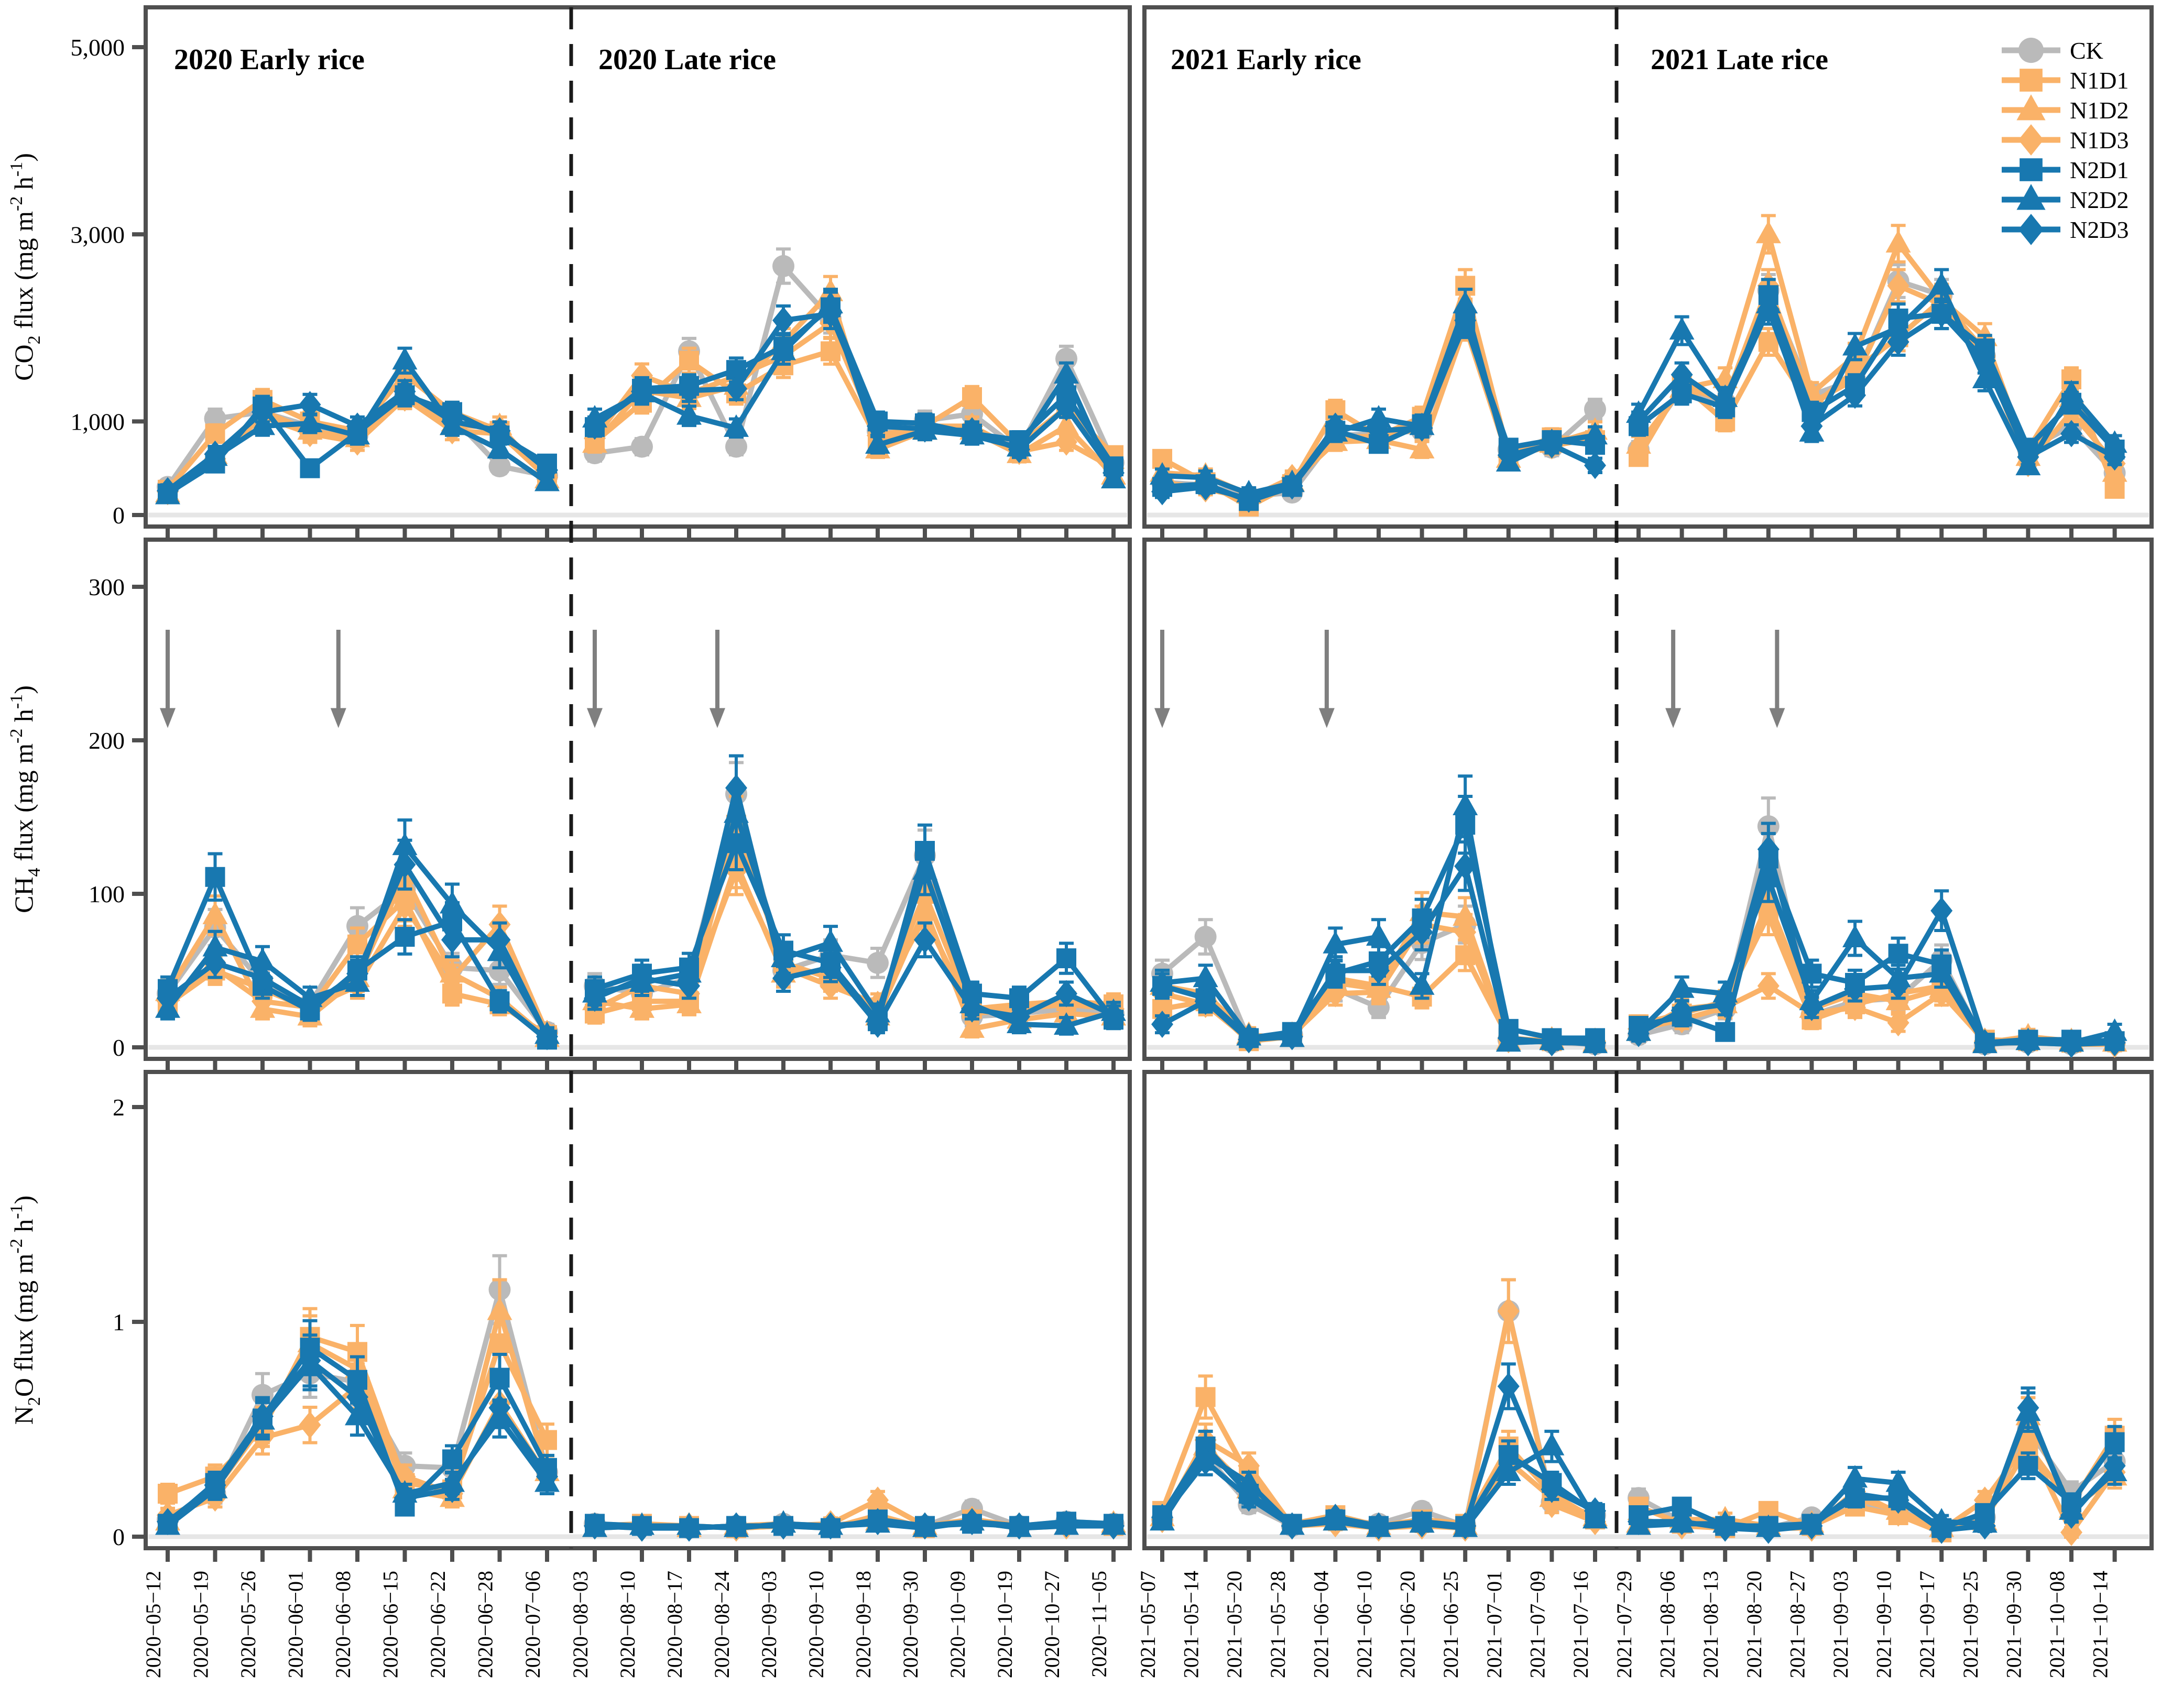 This screenshot has height=1708, width=2161. What do you see at coordinates (1141, 402) in the screenshot?
I see `series-co2-N2D3` at bounding box center [1141, 402].